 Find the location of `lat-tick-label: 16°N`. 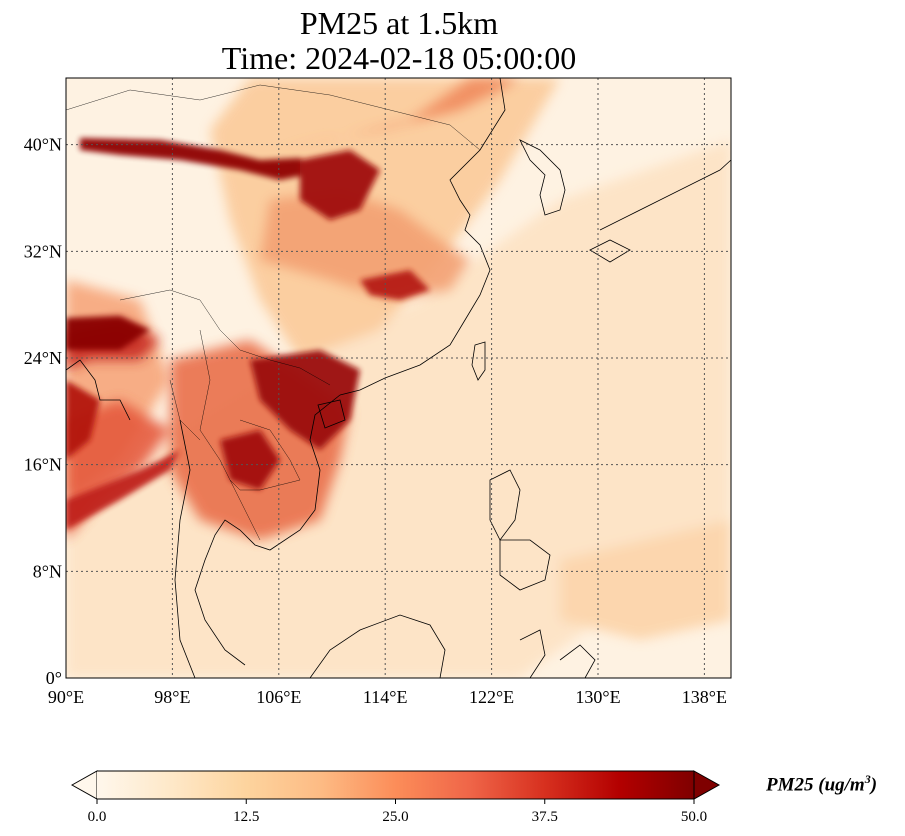

lat-tick-label: 16°N is located at coordinates (43, 465).